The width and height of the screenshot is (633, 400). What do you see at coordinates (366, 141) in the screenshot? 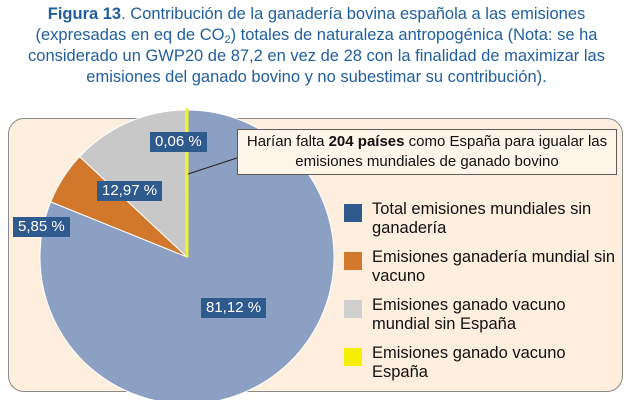
I see `note-bold: 204 países` at bounding box center [366, 141].